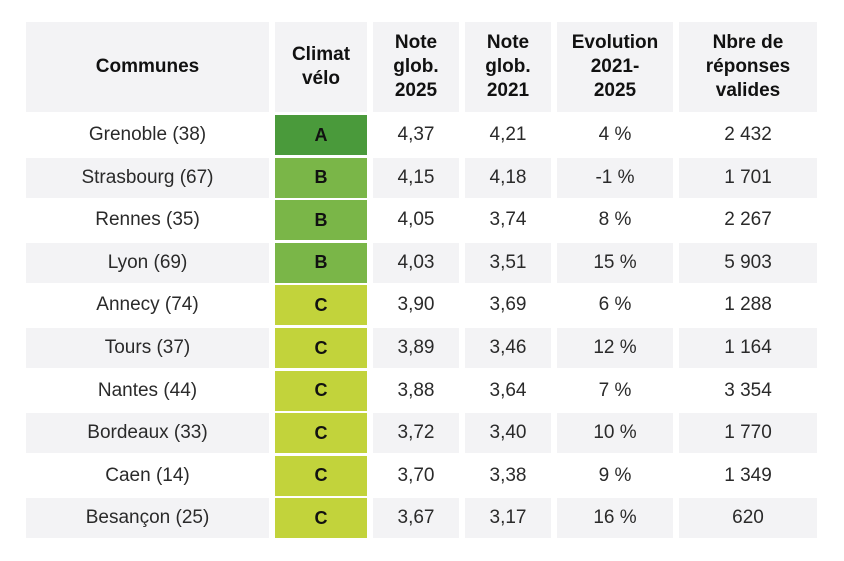  I want to click on cell-reponses: 1 770, so click(748, 433).